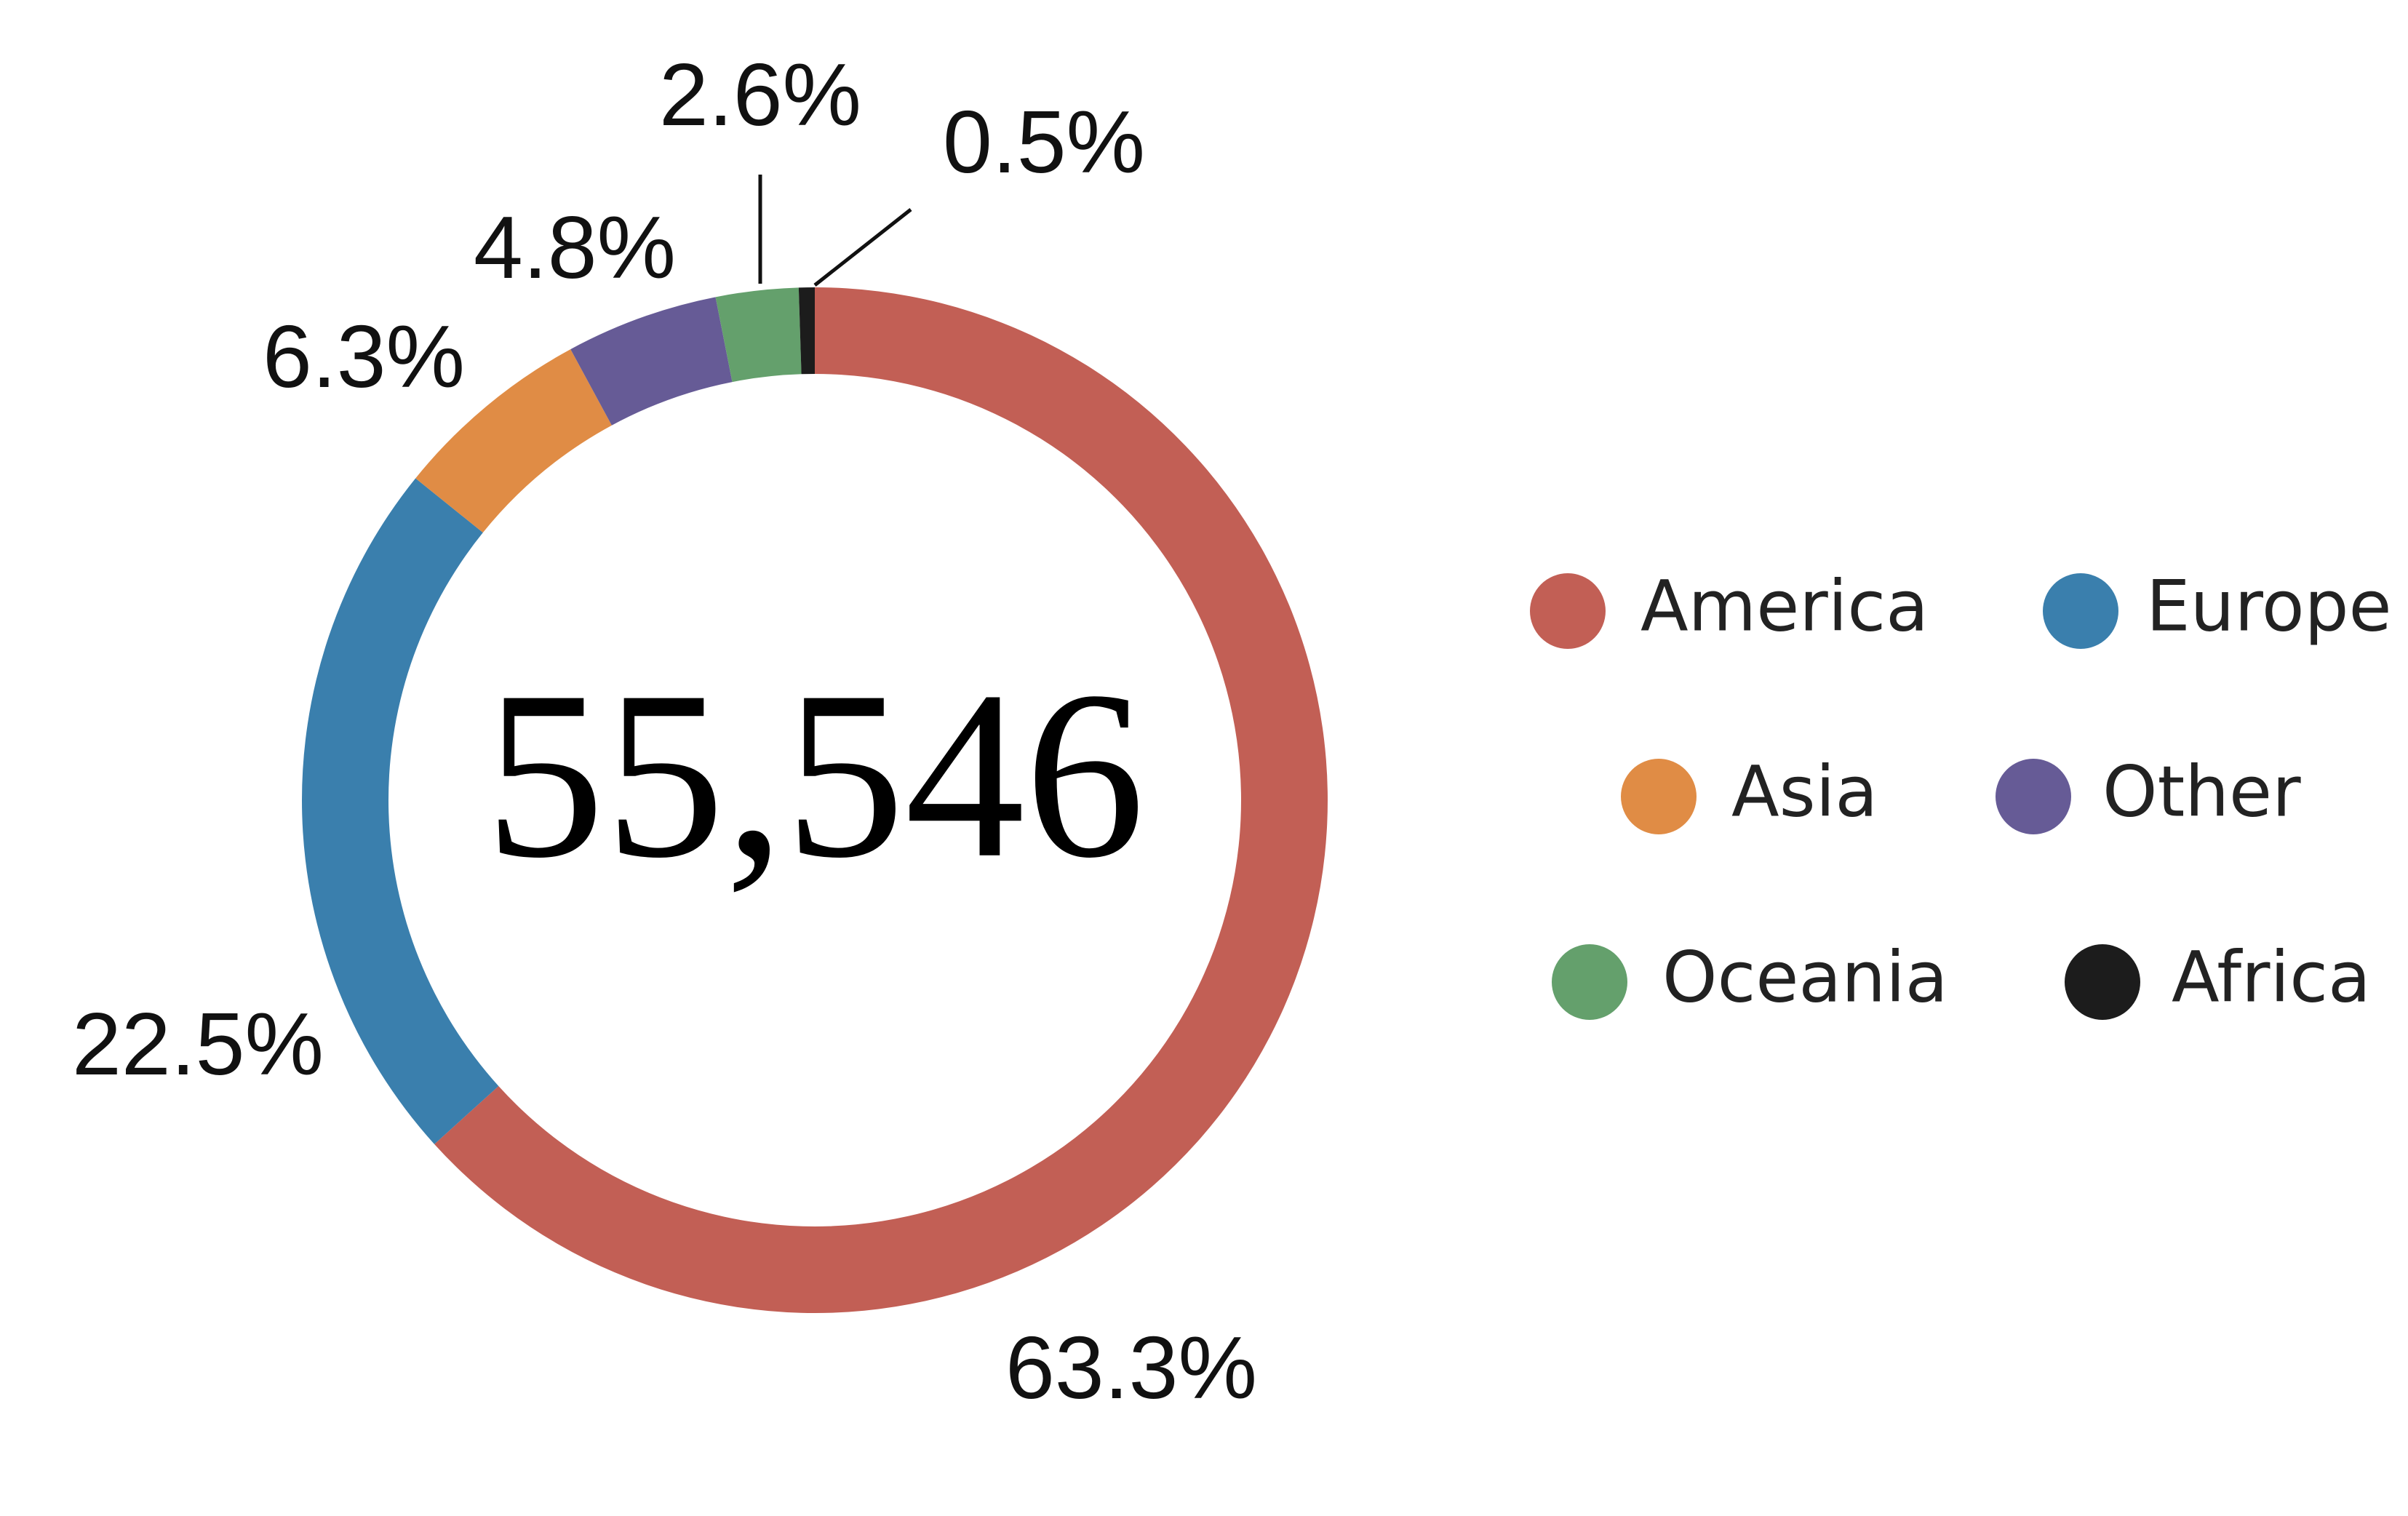 The width and height of the screenshot is (2408, 1516). What do you see at coordinates (575, 247) in the screenshot?
I see `value-label-other: 4.8%` at bounding box center [575, 247].